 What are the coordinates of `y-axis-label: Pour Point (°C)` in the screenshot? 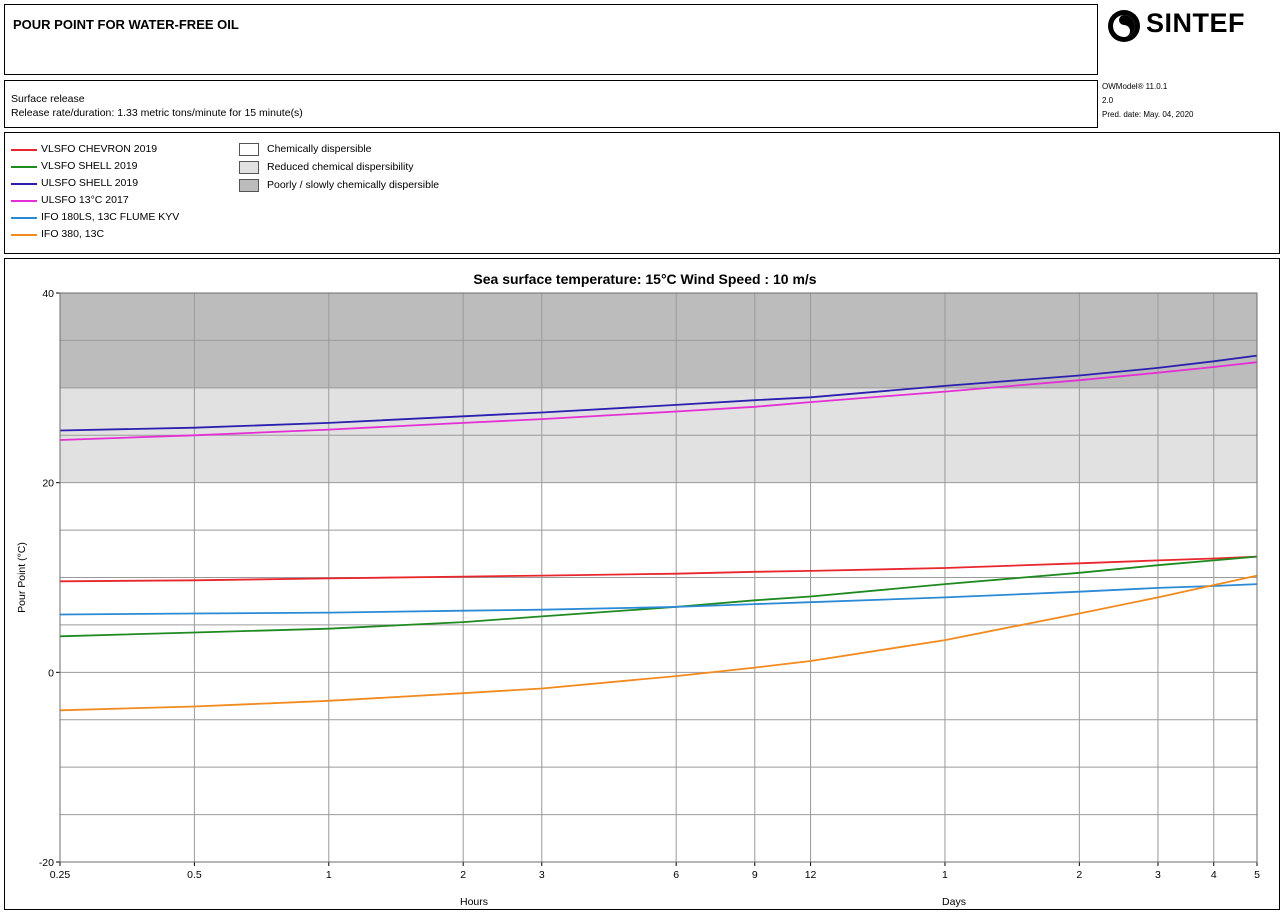 It's located at (22, 577).